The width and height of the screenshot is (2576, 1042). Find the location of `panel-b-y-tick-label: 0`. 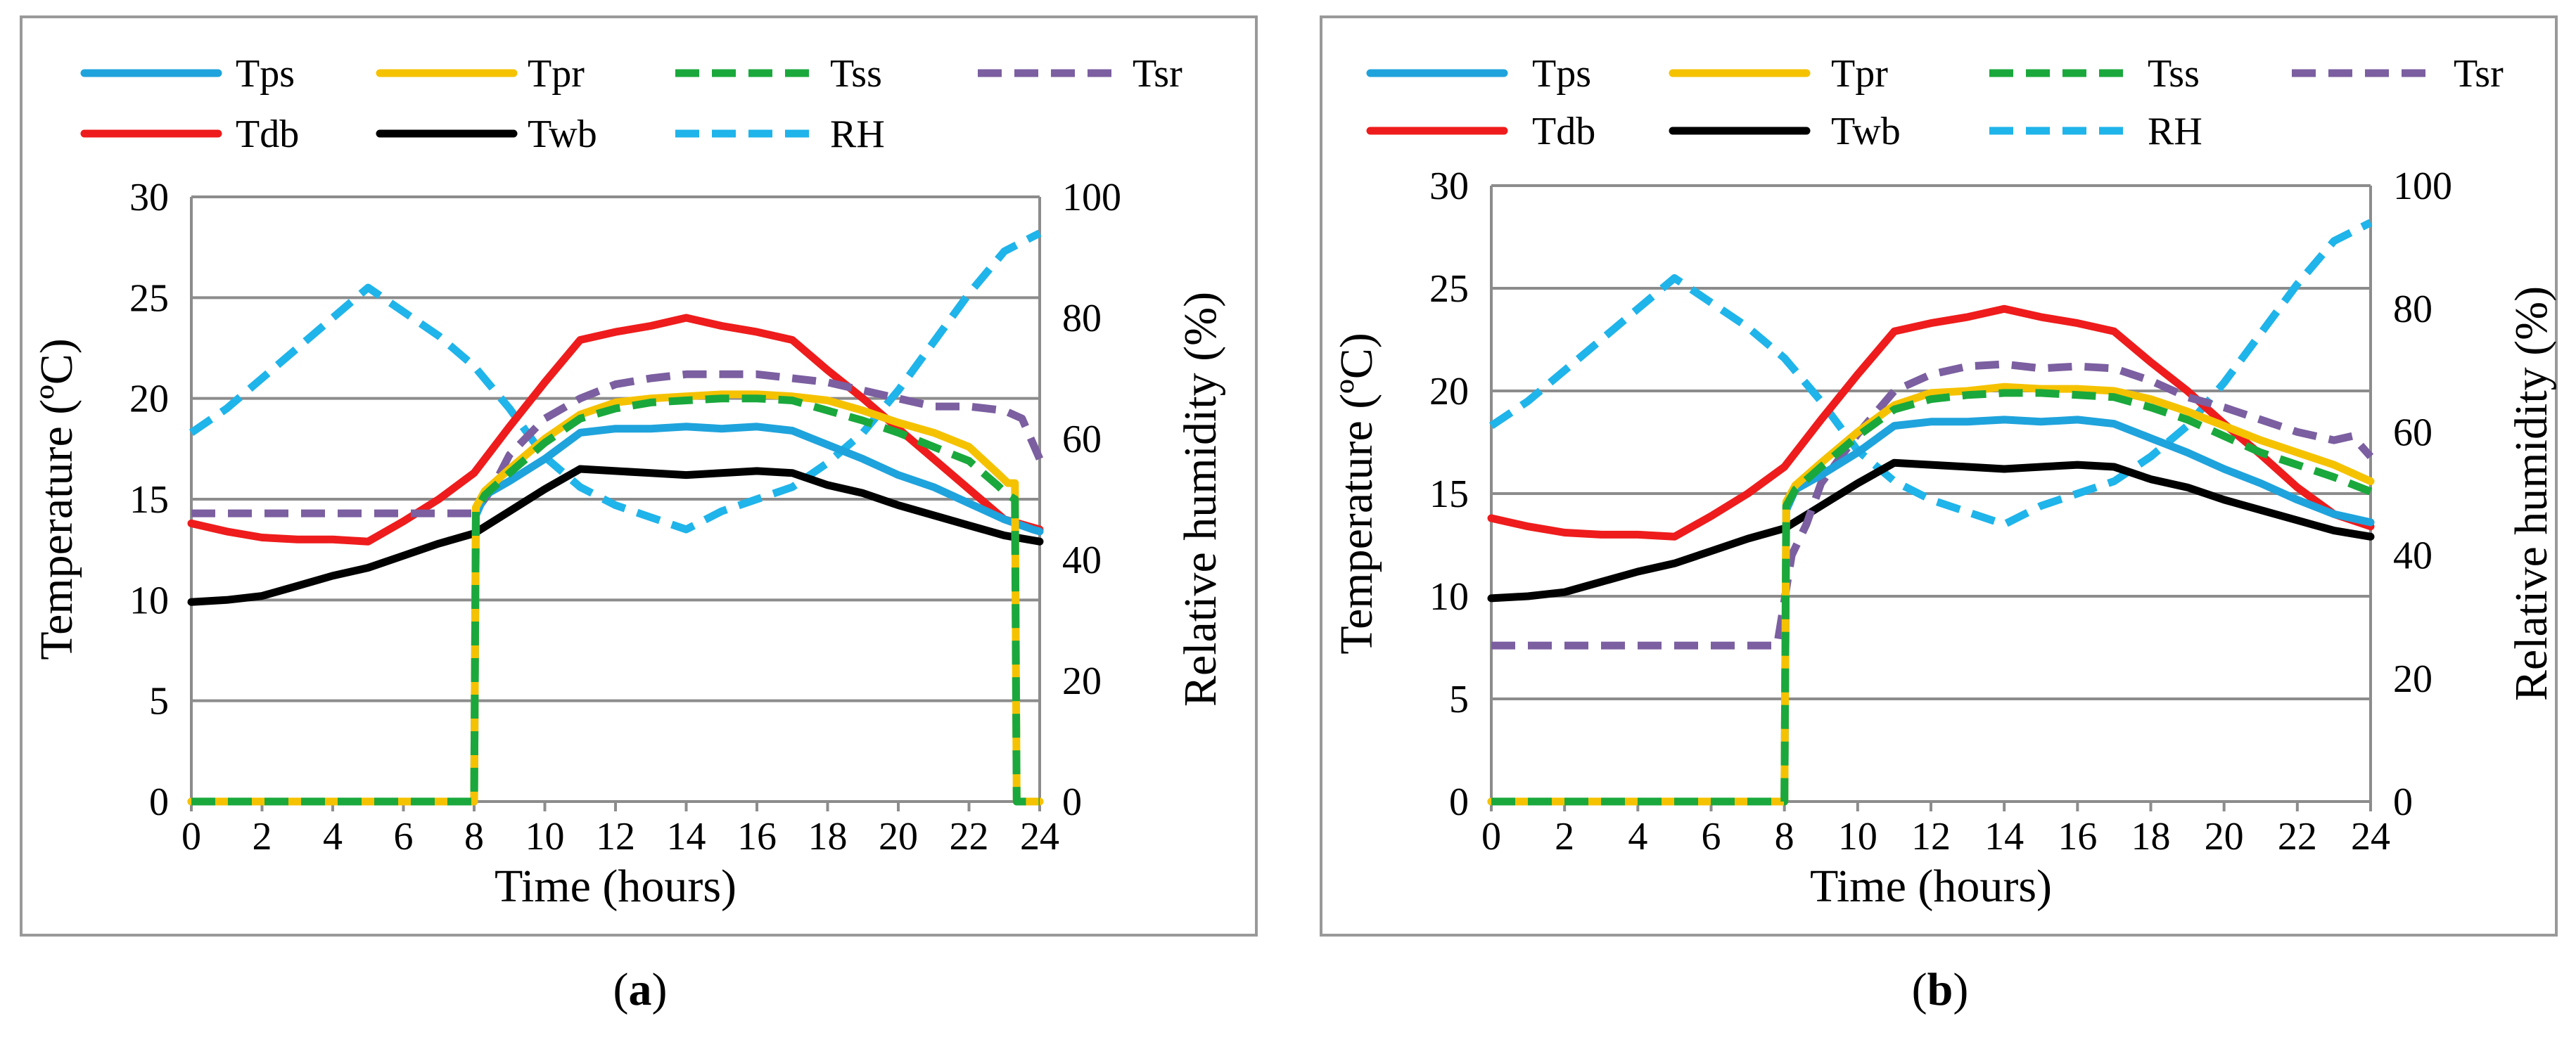

panel-b-y-tick-label: 0 is located at coordinates (1459, 802).